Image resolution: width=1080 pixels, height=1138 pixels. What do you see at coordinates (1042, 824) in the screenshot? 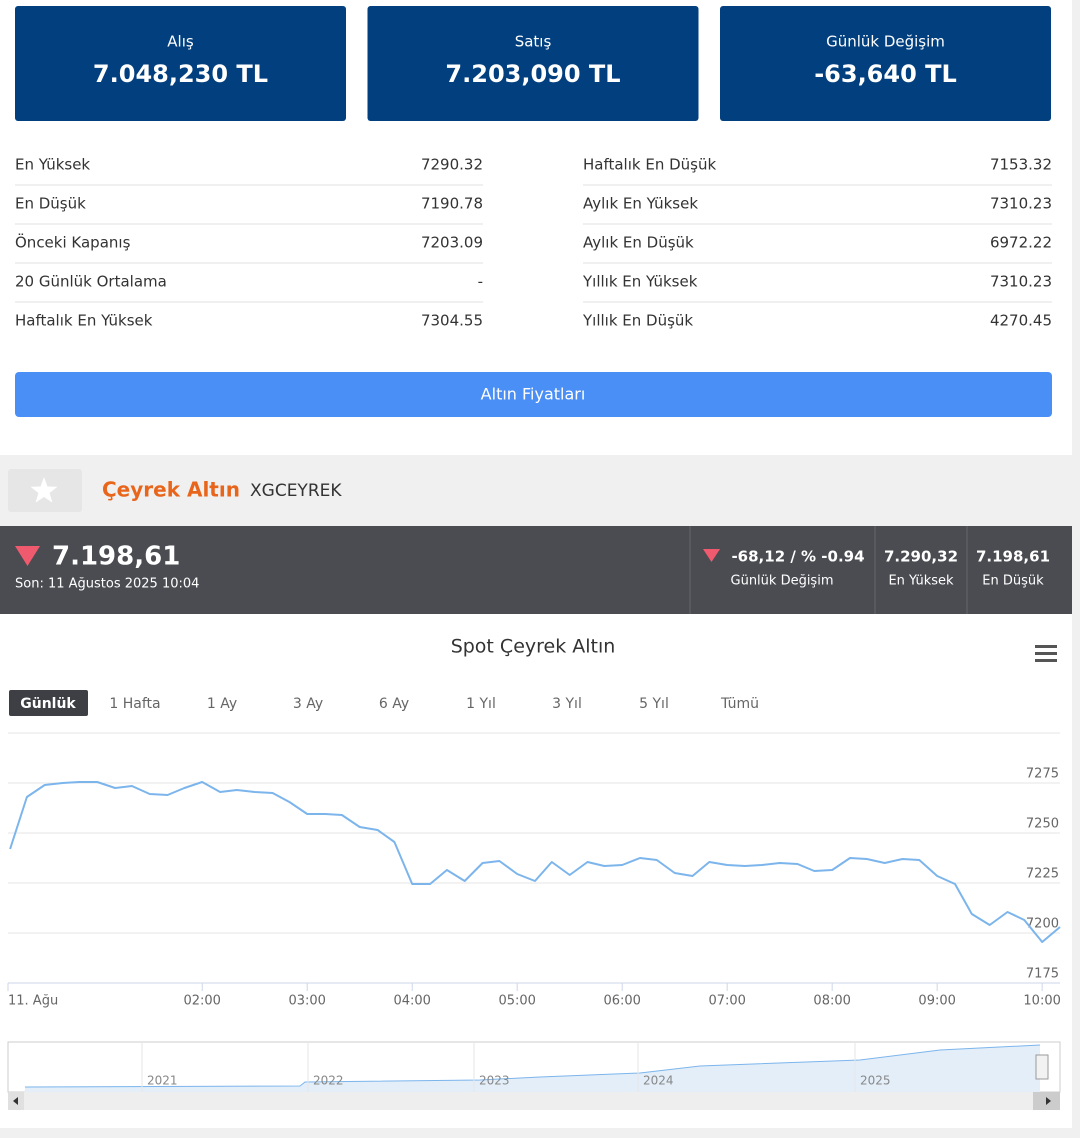
I see `y-tick-label: 7250` at bounding box center [1042, 824].